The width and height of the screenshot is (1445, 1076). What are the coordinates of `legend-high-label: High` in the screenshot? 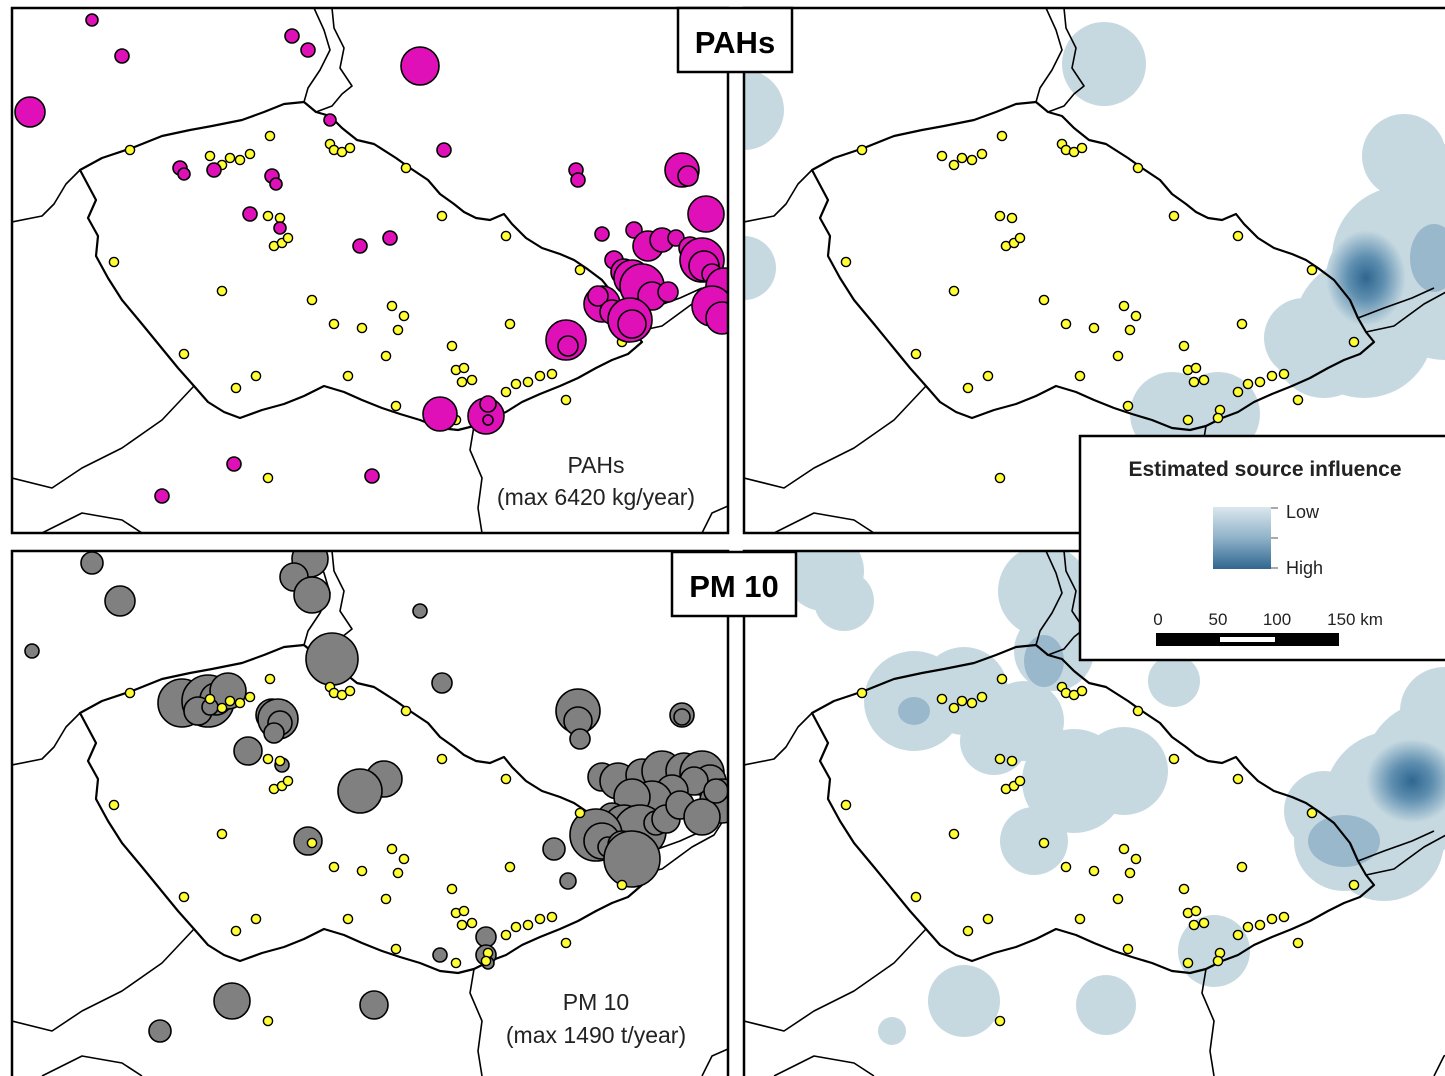 It's located at (1304, 568).